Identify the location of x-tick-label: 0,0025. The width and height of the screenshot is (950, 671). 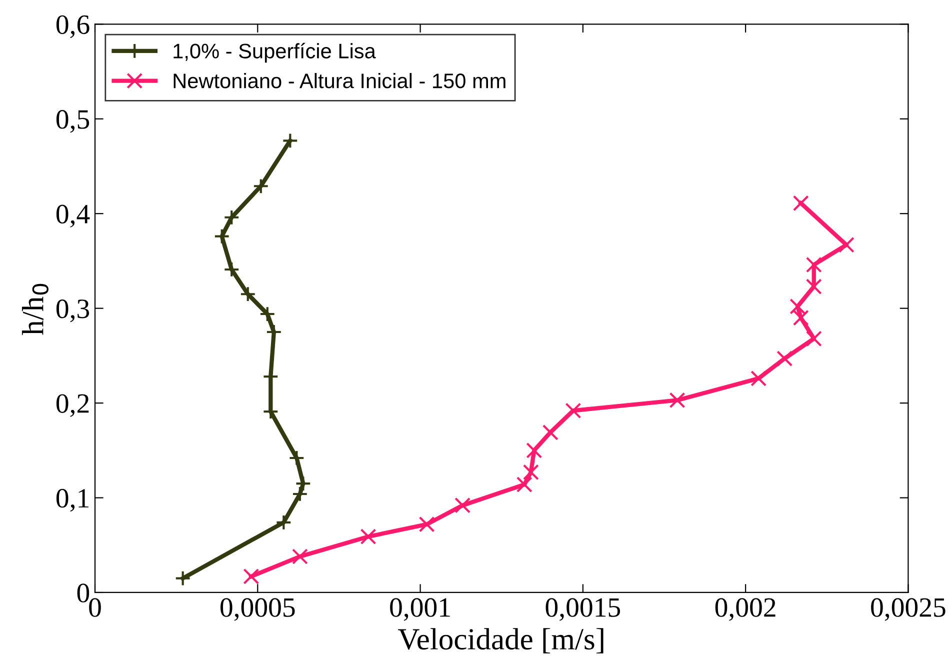
(908, 609).